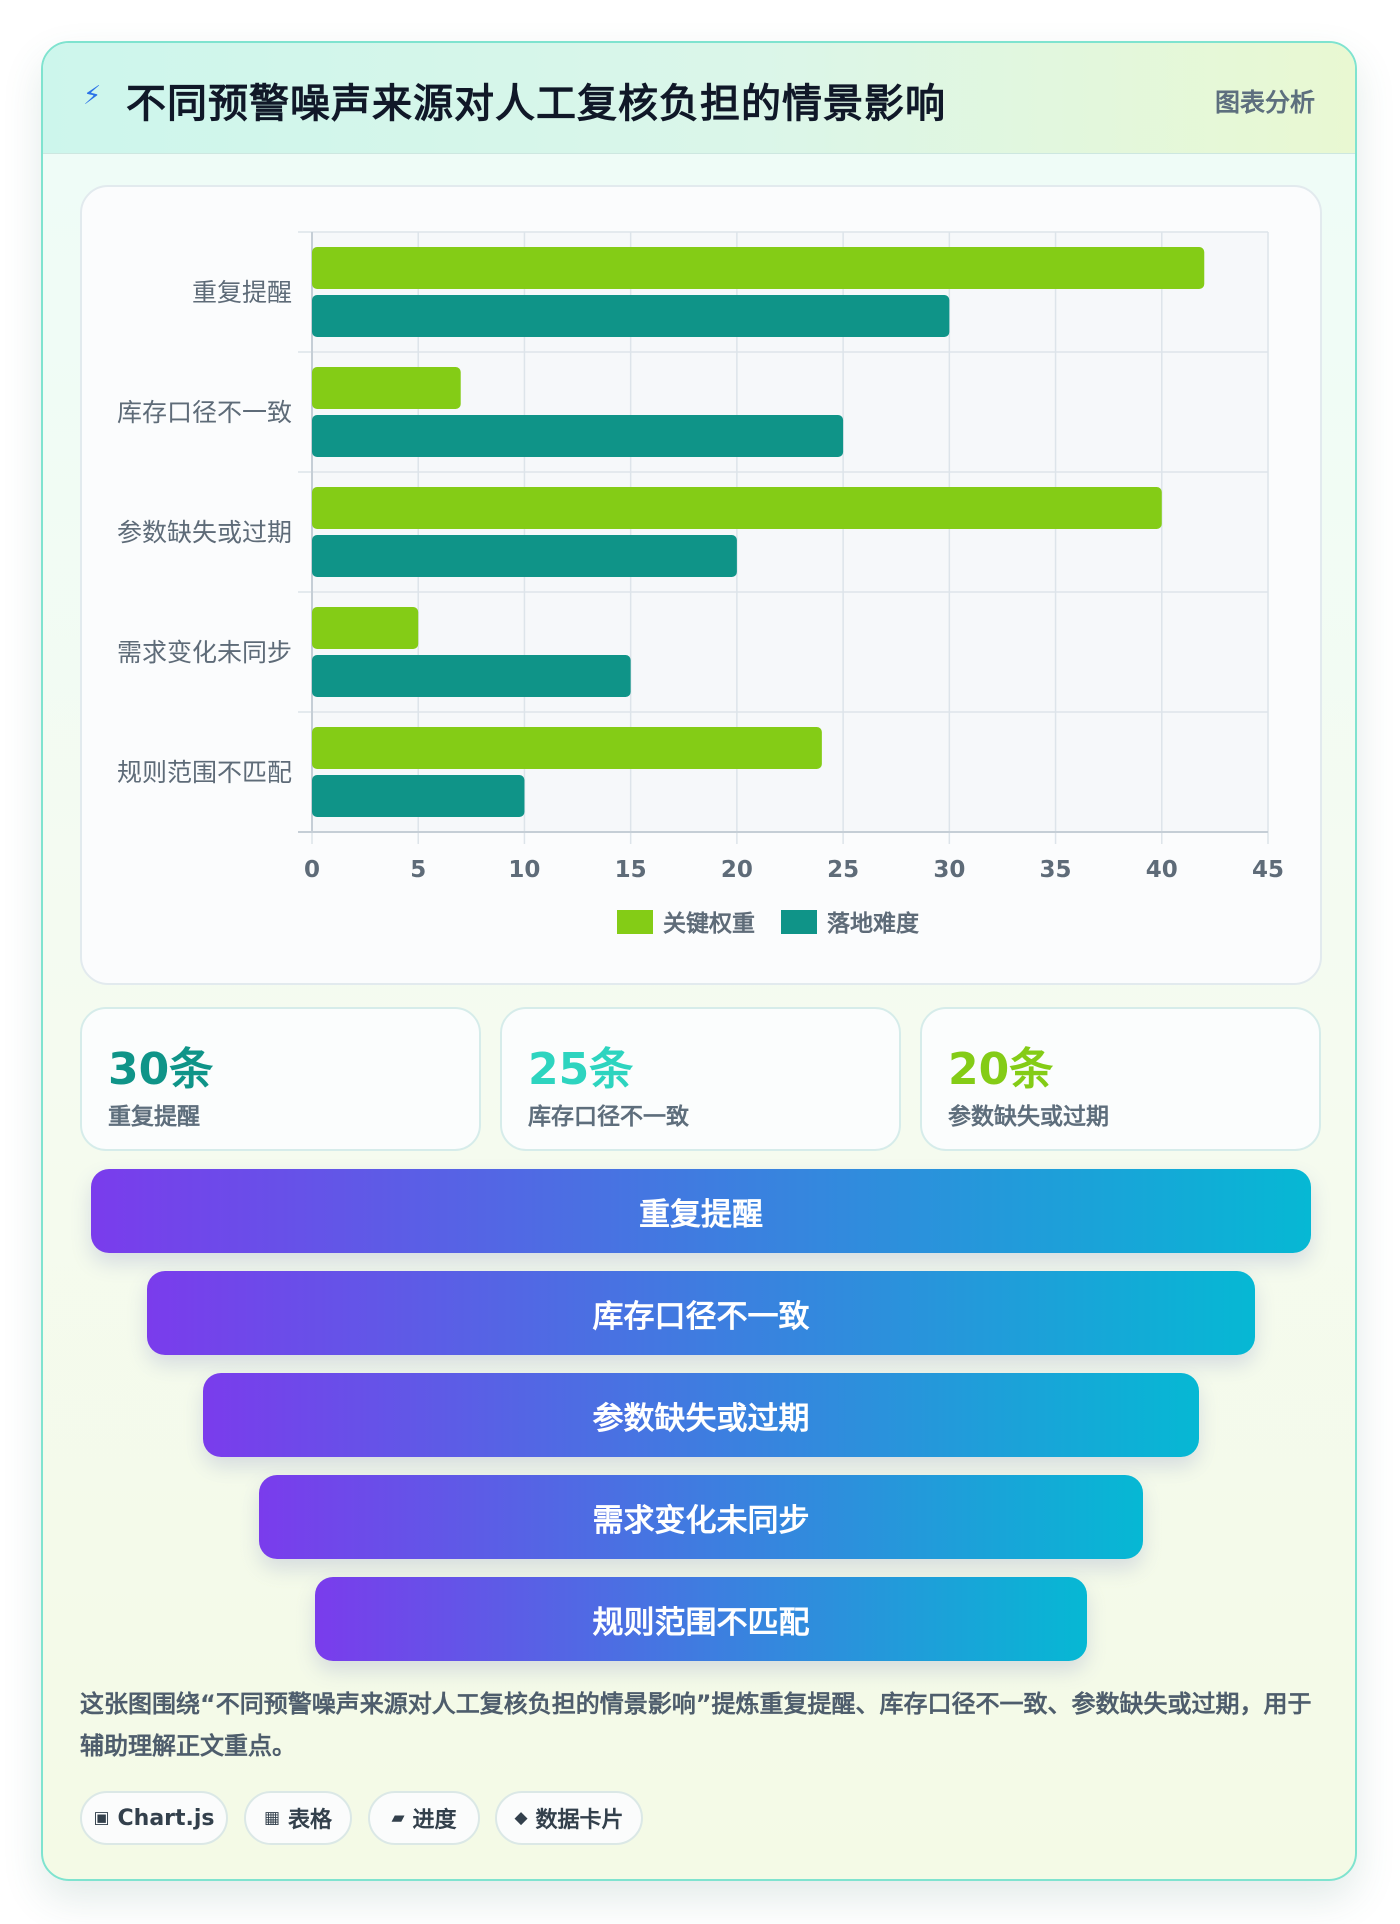  I want to click on y-tick-label: 库存口径不一致, so click(204, 412).